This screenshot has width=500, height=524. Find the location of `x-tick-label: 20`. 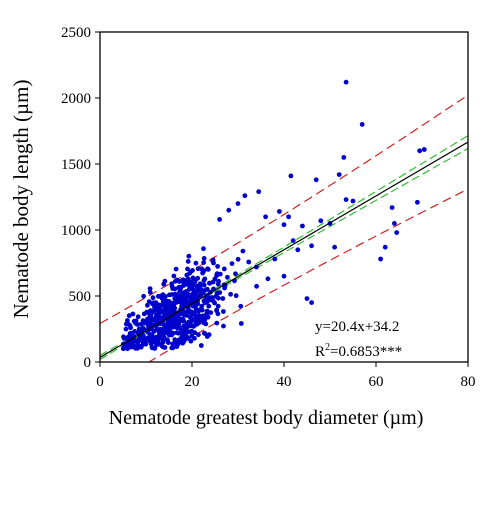

x-tick-label: 20 is located at coordinates (192, 382).